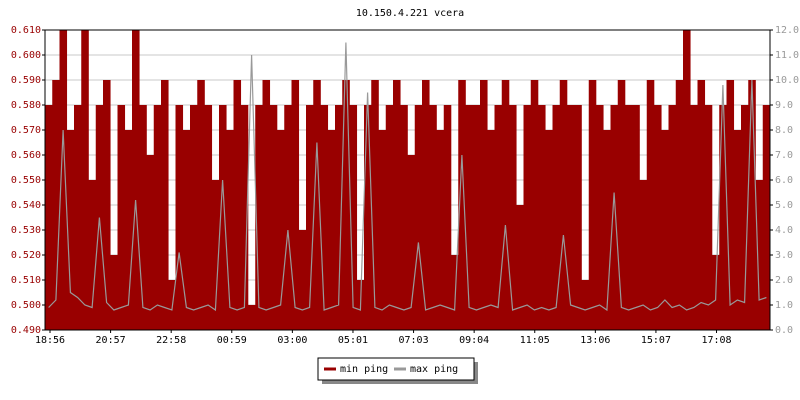  What do you see at coordinates (26, 30) in the screenshot?
I see `y-tick-label: 0.610` at bounding box center [26, 30].